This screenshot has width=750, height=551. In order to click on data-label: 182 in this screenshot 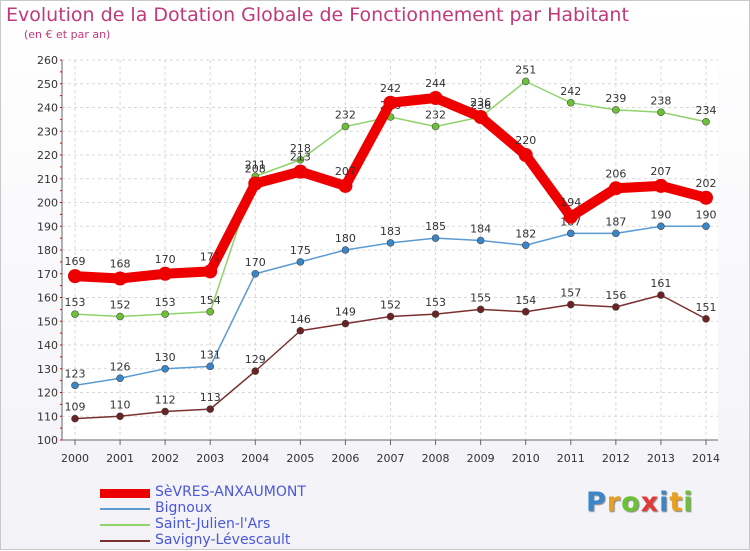, I will do `click(525, 233)`.